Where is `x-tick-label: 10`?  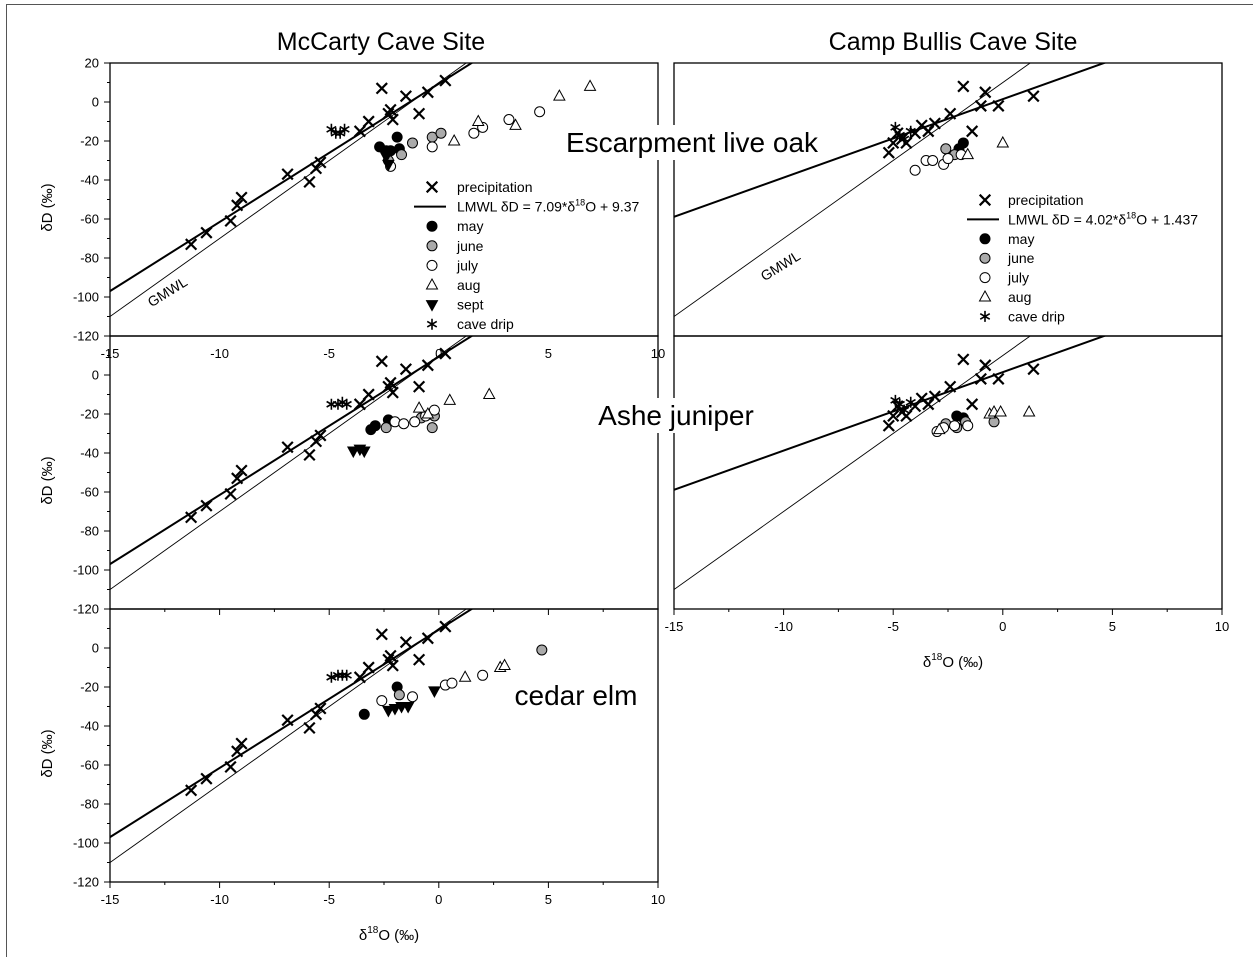
x-tick-label: 10 is located at coordinates (658, 899).